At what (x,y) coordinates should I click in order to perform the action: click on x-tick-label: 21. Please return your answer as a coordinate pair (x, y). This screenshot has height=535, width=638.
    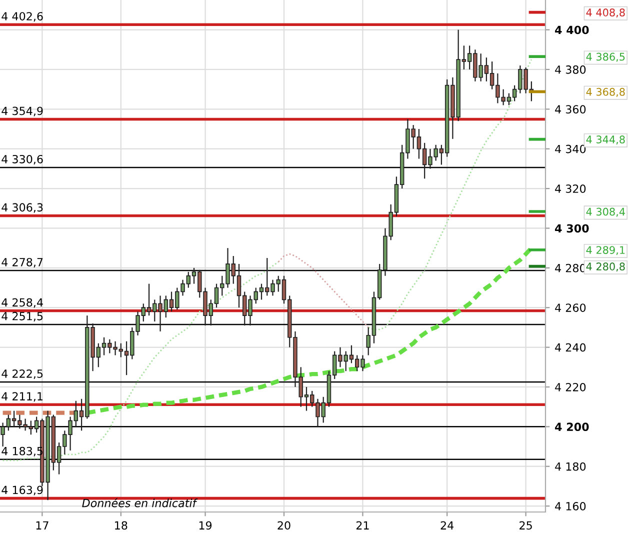
    Looking at the image, I should click on (362, 525).